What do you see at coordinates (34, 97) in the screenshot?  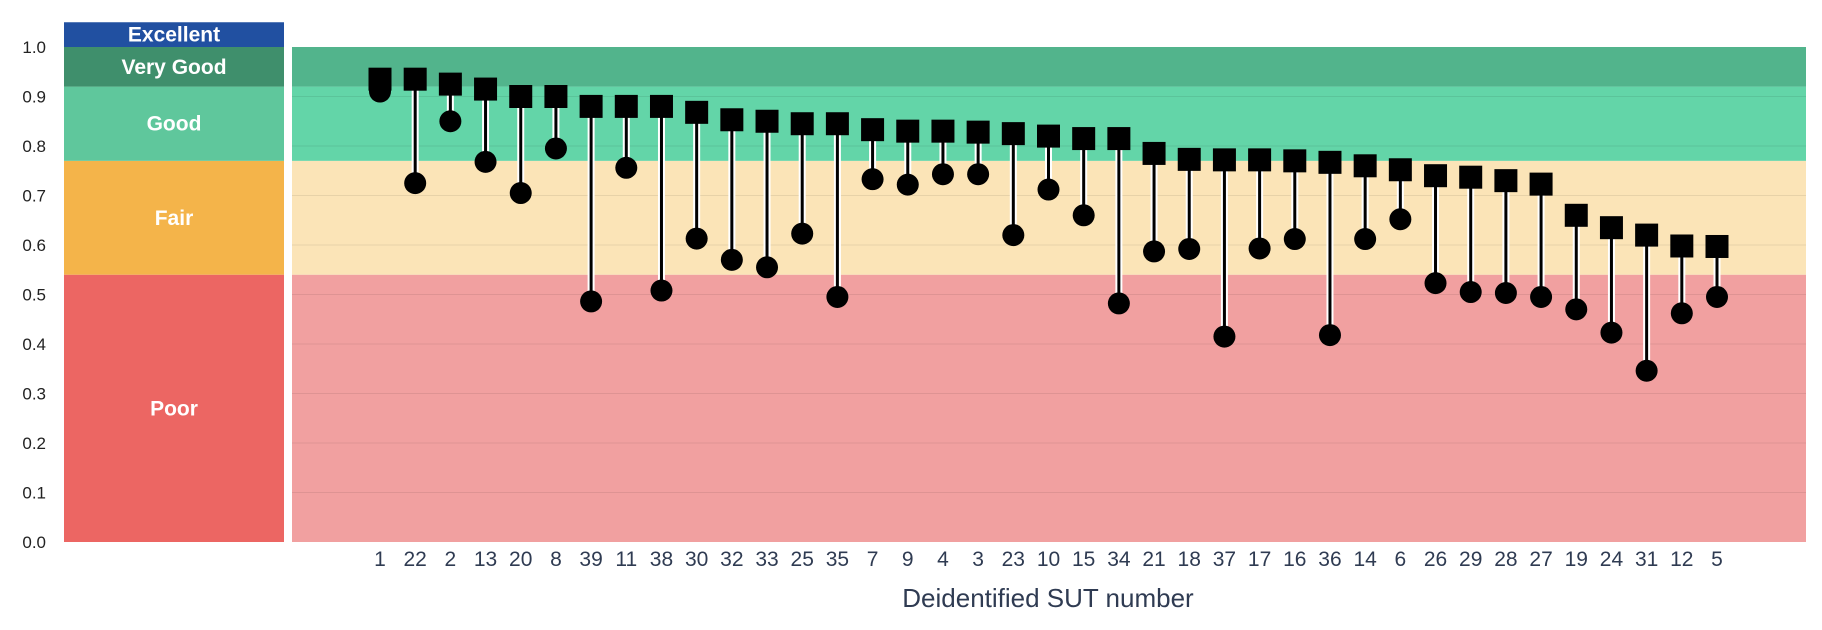 I see `y-tick-label: 0.9` at bounding box center [34, 97].